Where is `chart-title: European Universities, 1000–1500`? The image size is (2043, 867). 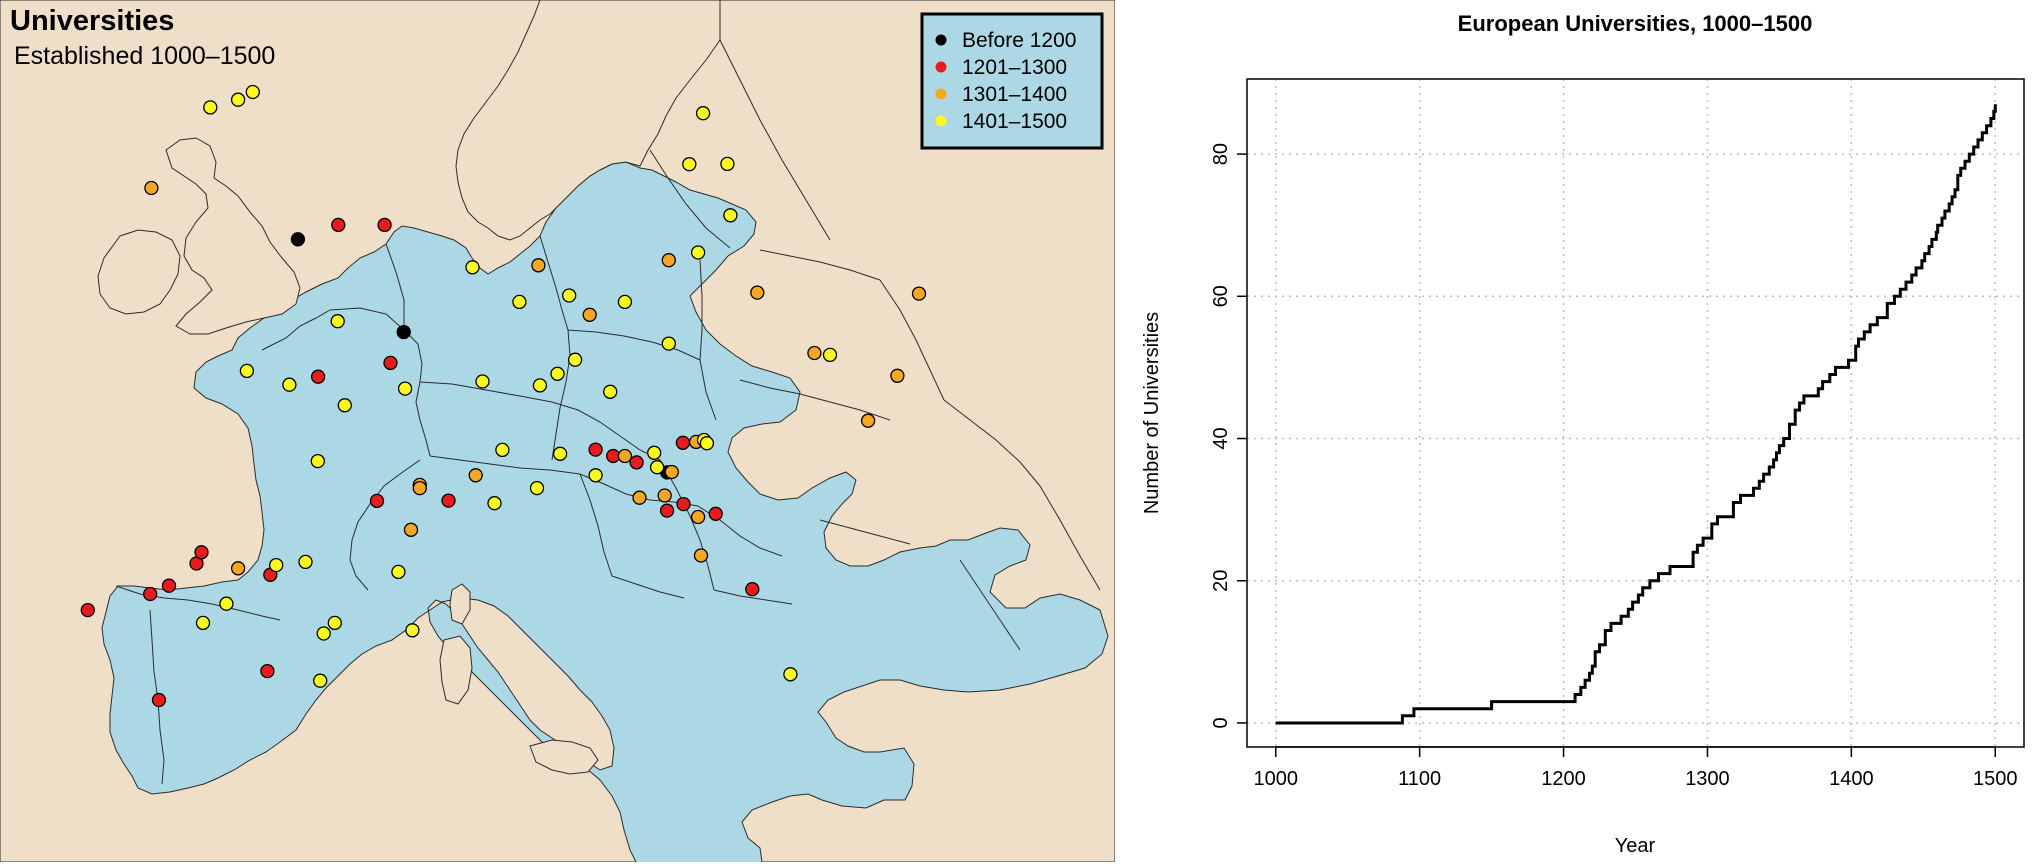 chart-title: European Universities, 1000–1500 is located at coordinates (1635, 23).